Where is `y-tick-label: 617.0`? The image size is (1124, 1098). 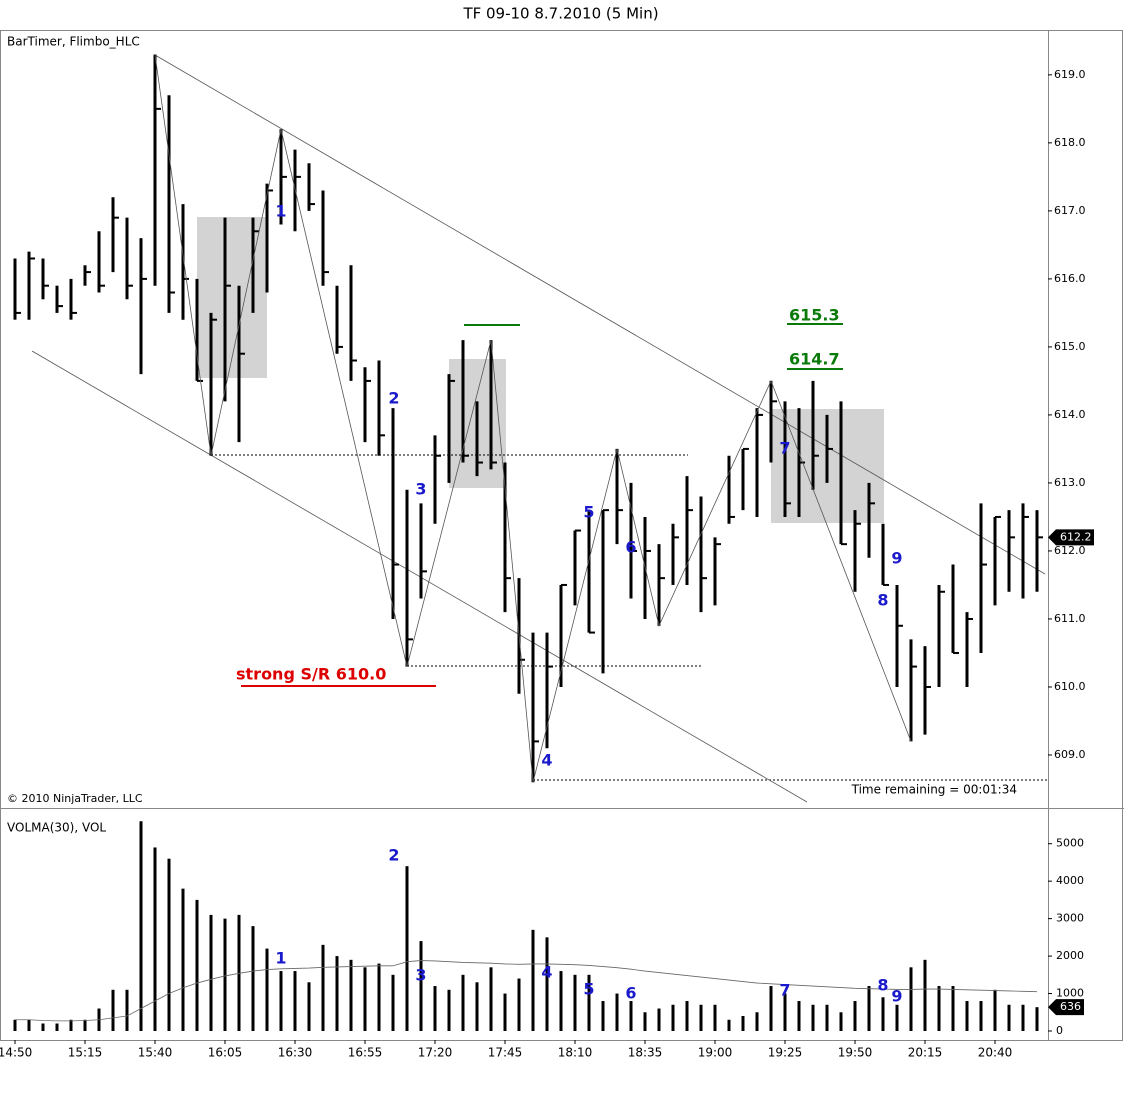 y-tick-label: 617.0 is located at coordinates (1070, 210).